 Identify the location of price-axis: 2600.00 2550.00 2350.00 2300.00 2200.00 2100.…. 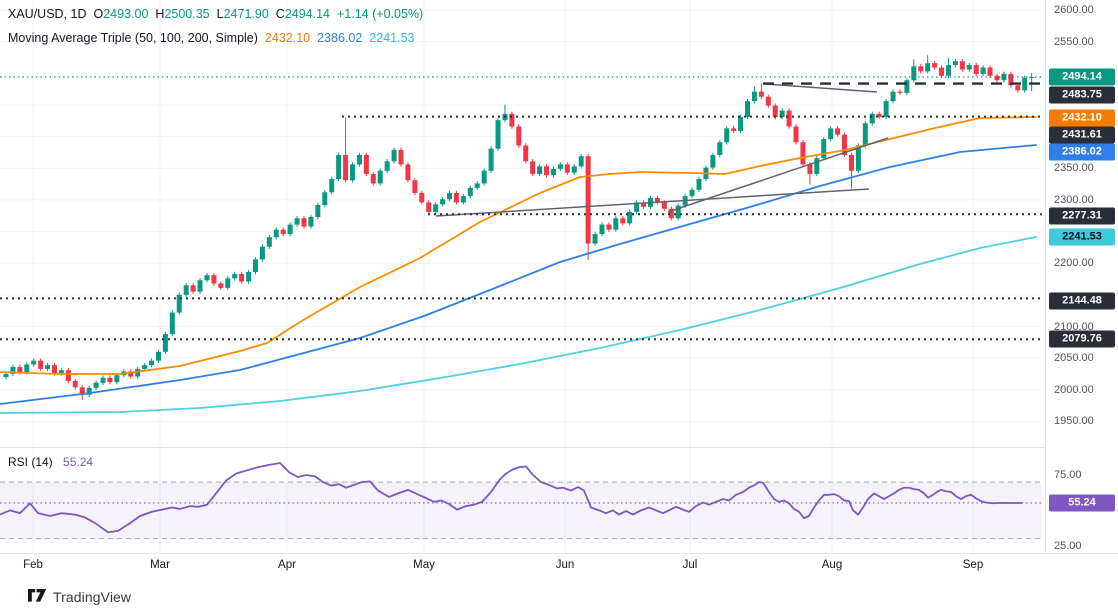
(1081, 289).